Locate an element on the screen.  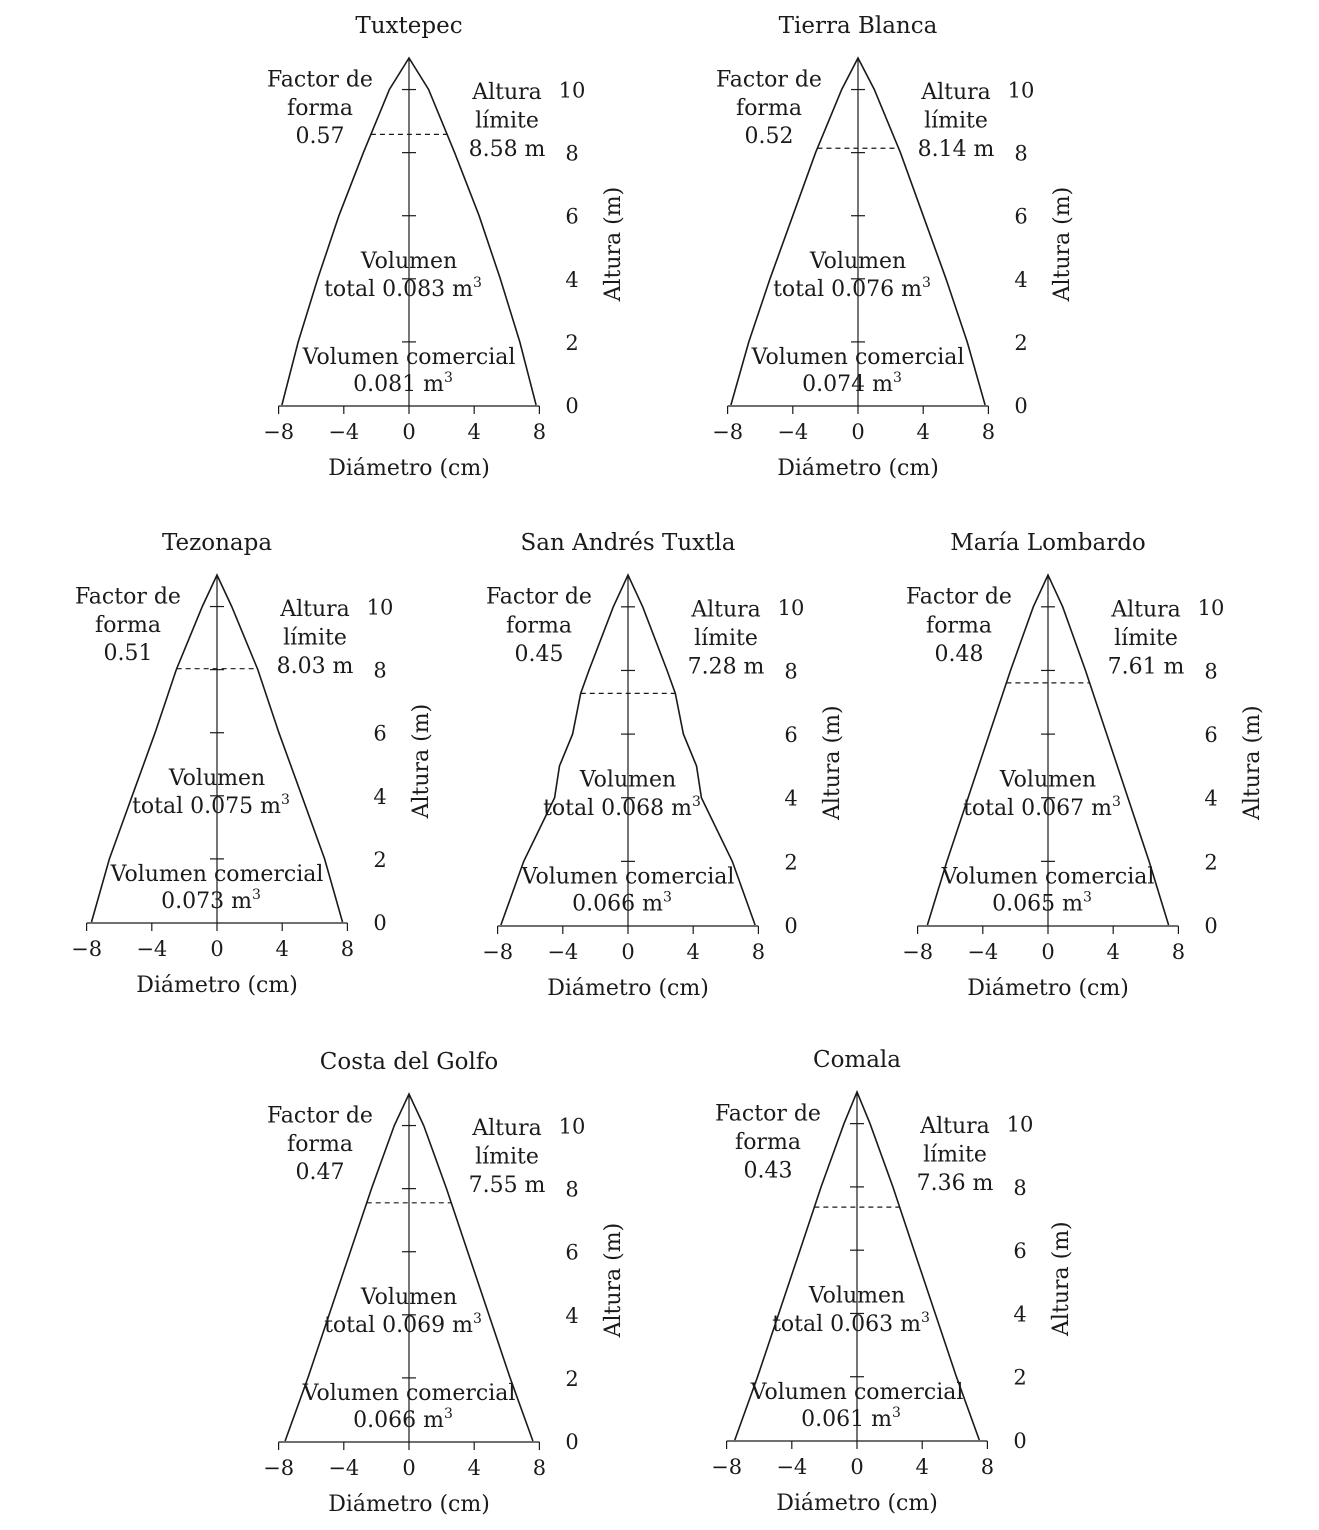
volumen-total-value: total 0.076 m3 is located at coordinates (852, 288).